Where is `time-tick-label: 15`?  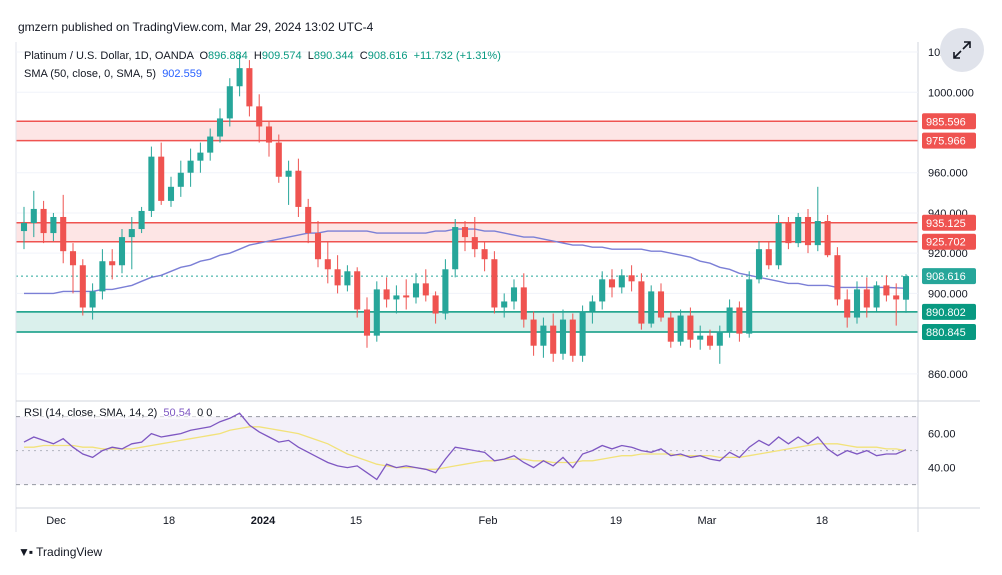 time-tick-label: 15 is located at coordinates (356, 521).